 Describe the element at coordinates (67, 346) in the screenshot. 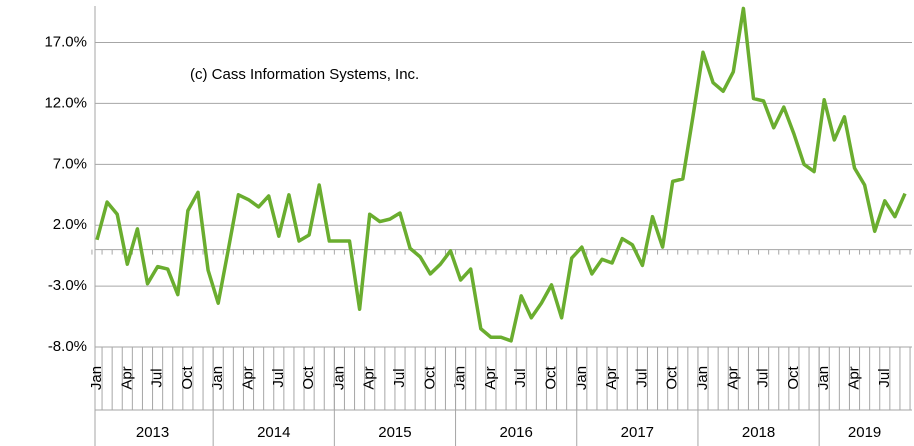

I see `y-tick-label: -8.0%` at that location.